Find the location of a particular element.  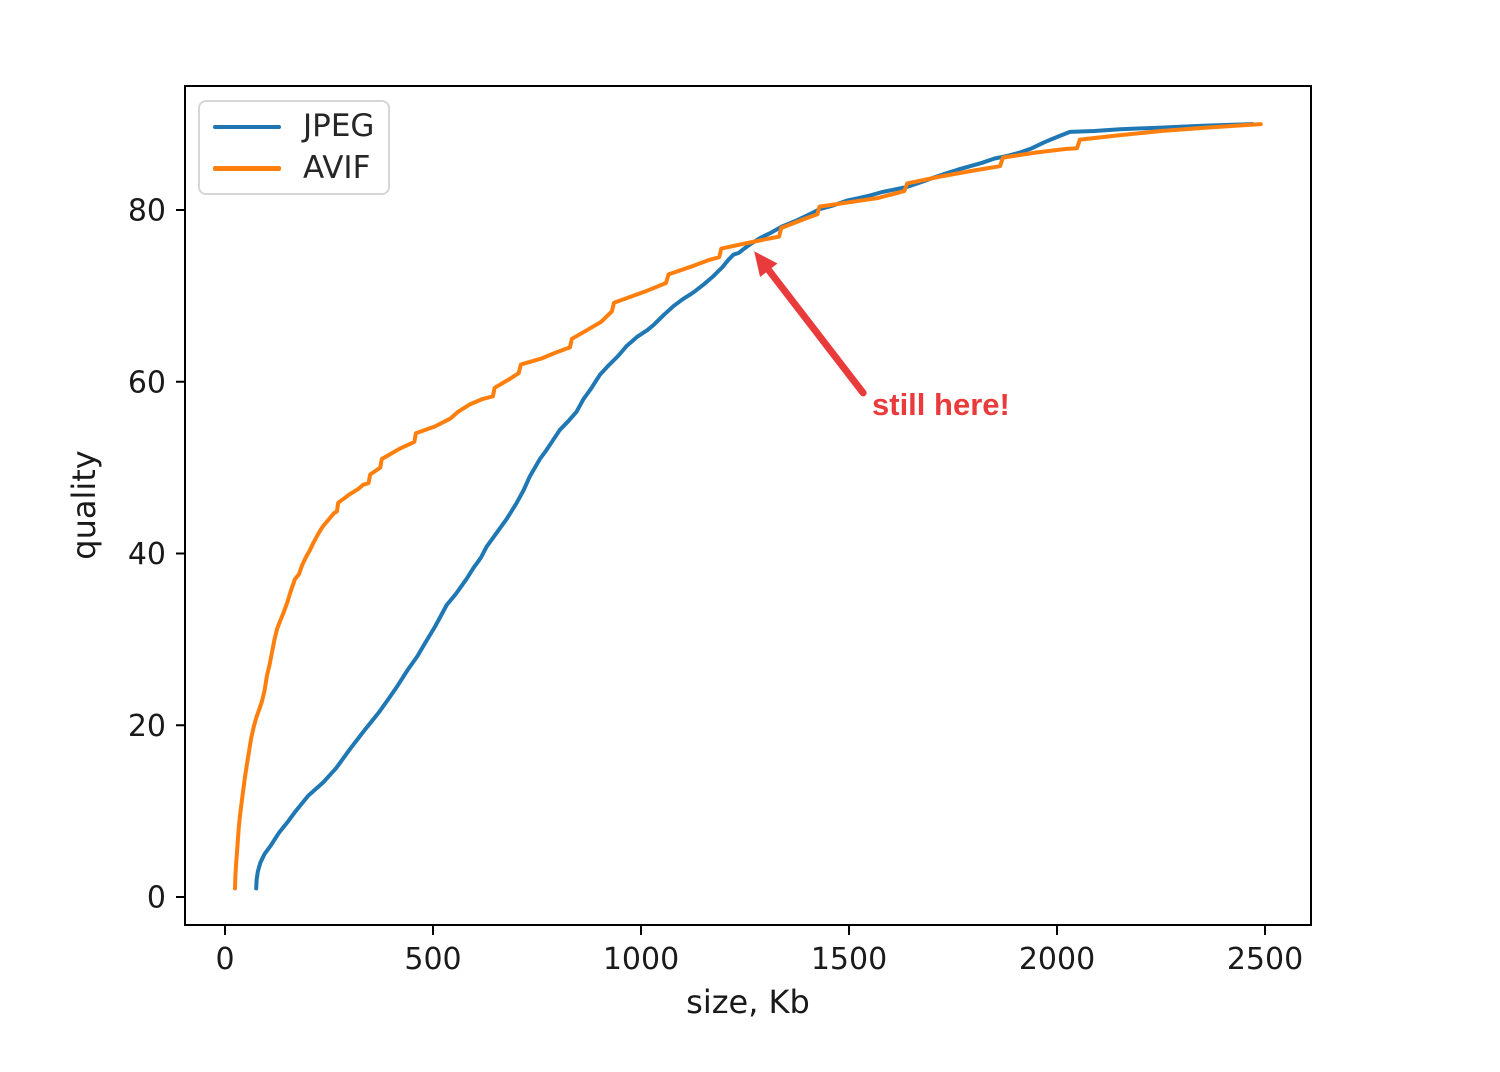

x-tick-label: 500 is located at coordinates (432, 959).